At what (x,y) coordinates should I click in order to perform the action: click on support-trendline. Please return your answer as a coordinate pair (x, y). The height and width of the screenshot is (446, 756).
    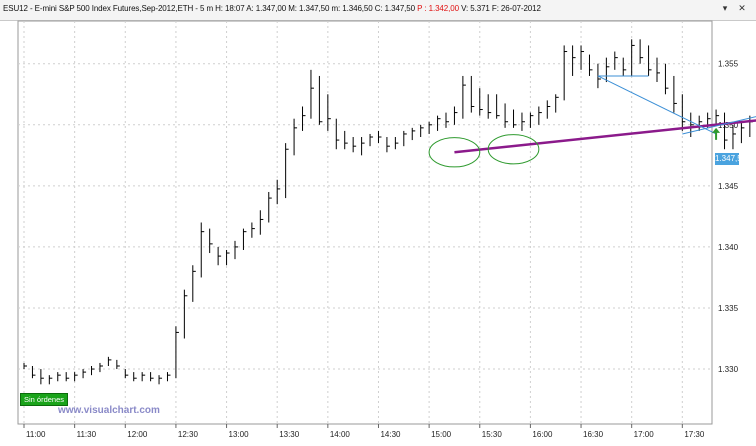
    Looking at the image, I should click on (605, 136).